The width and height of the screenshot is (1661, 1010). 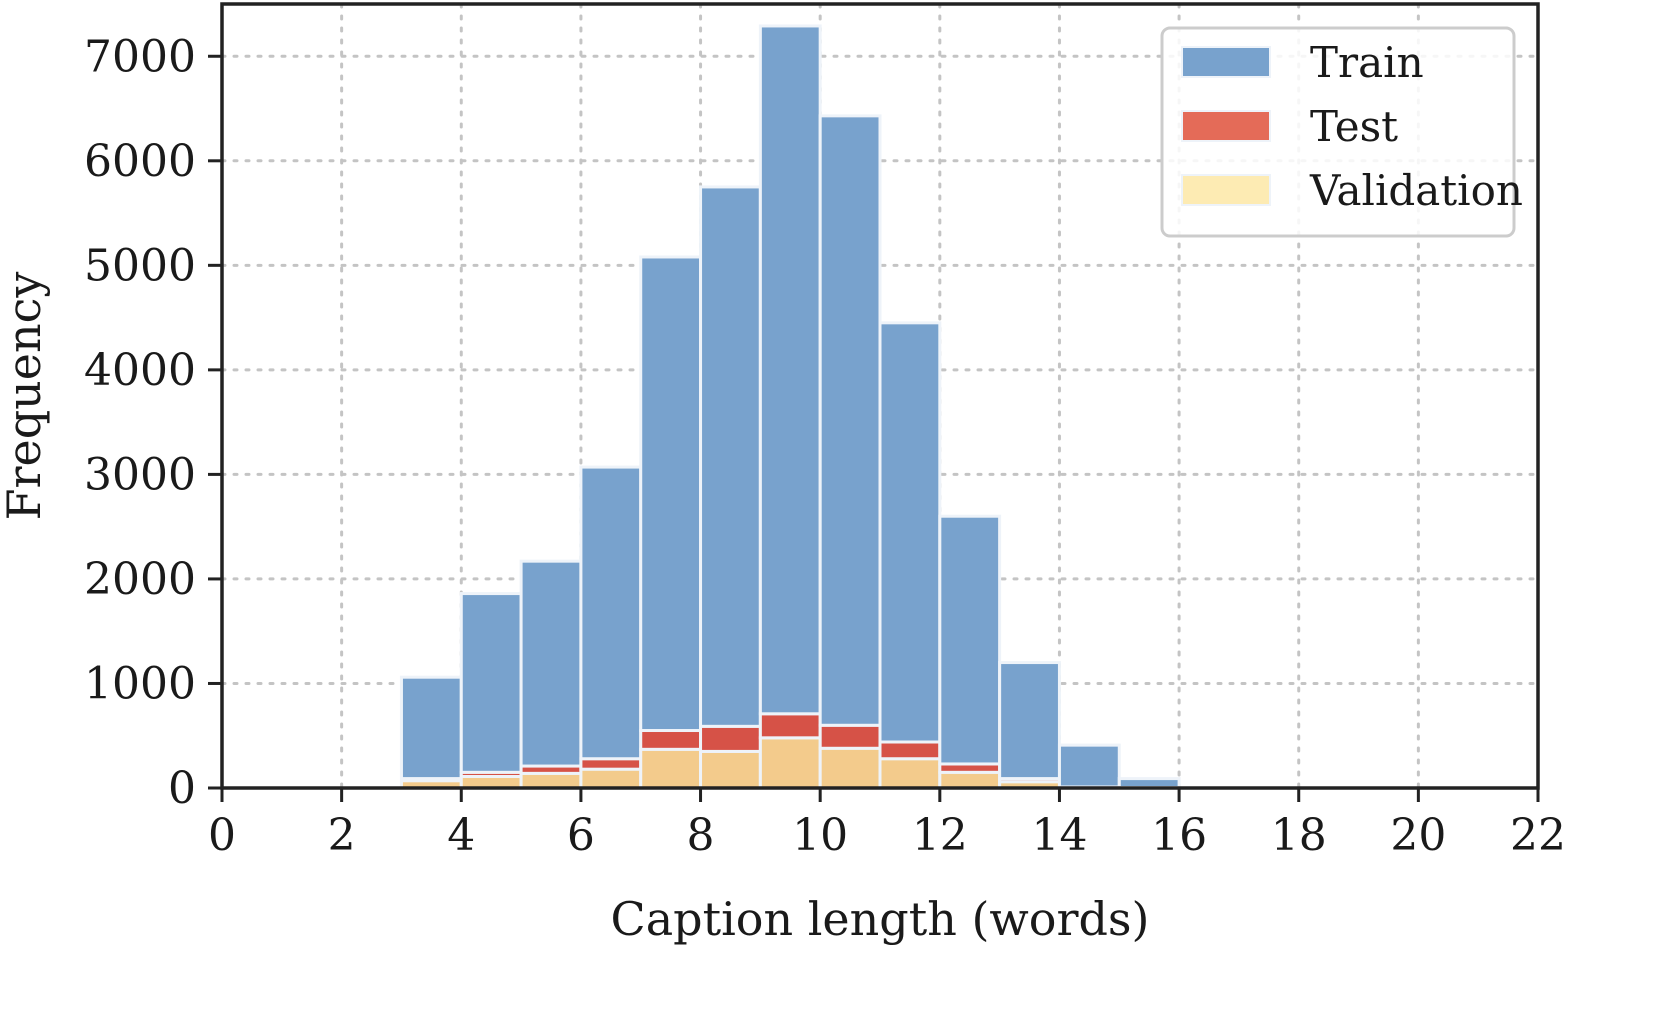 I want to click on legend: Train Test Validation, so click(x=1341, y=132).